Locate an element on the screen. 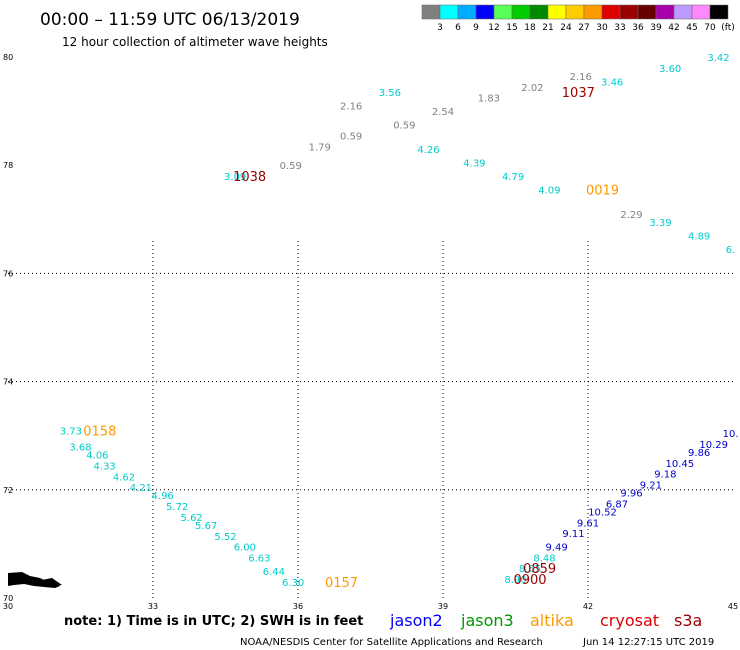 The image size is (740, 650). legend-item-jason2: jason2 is located at coordinates (416, 620).